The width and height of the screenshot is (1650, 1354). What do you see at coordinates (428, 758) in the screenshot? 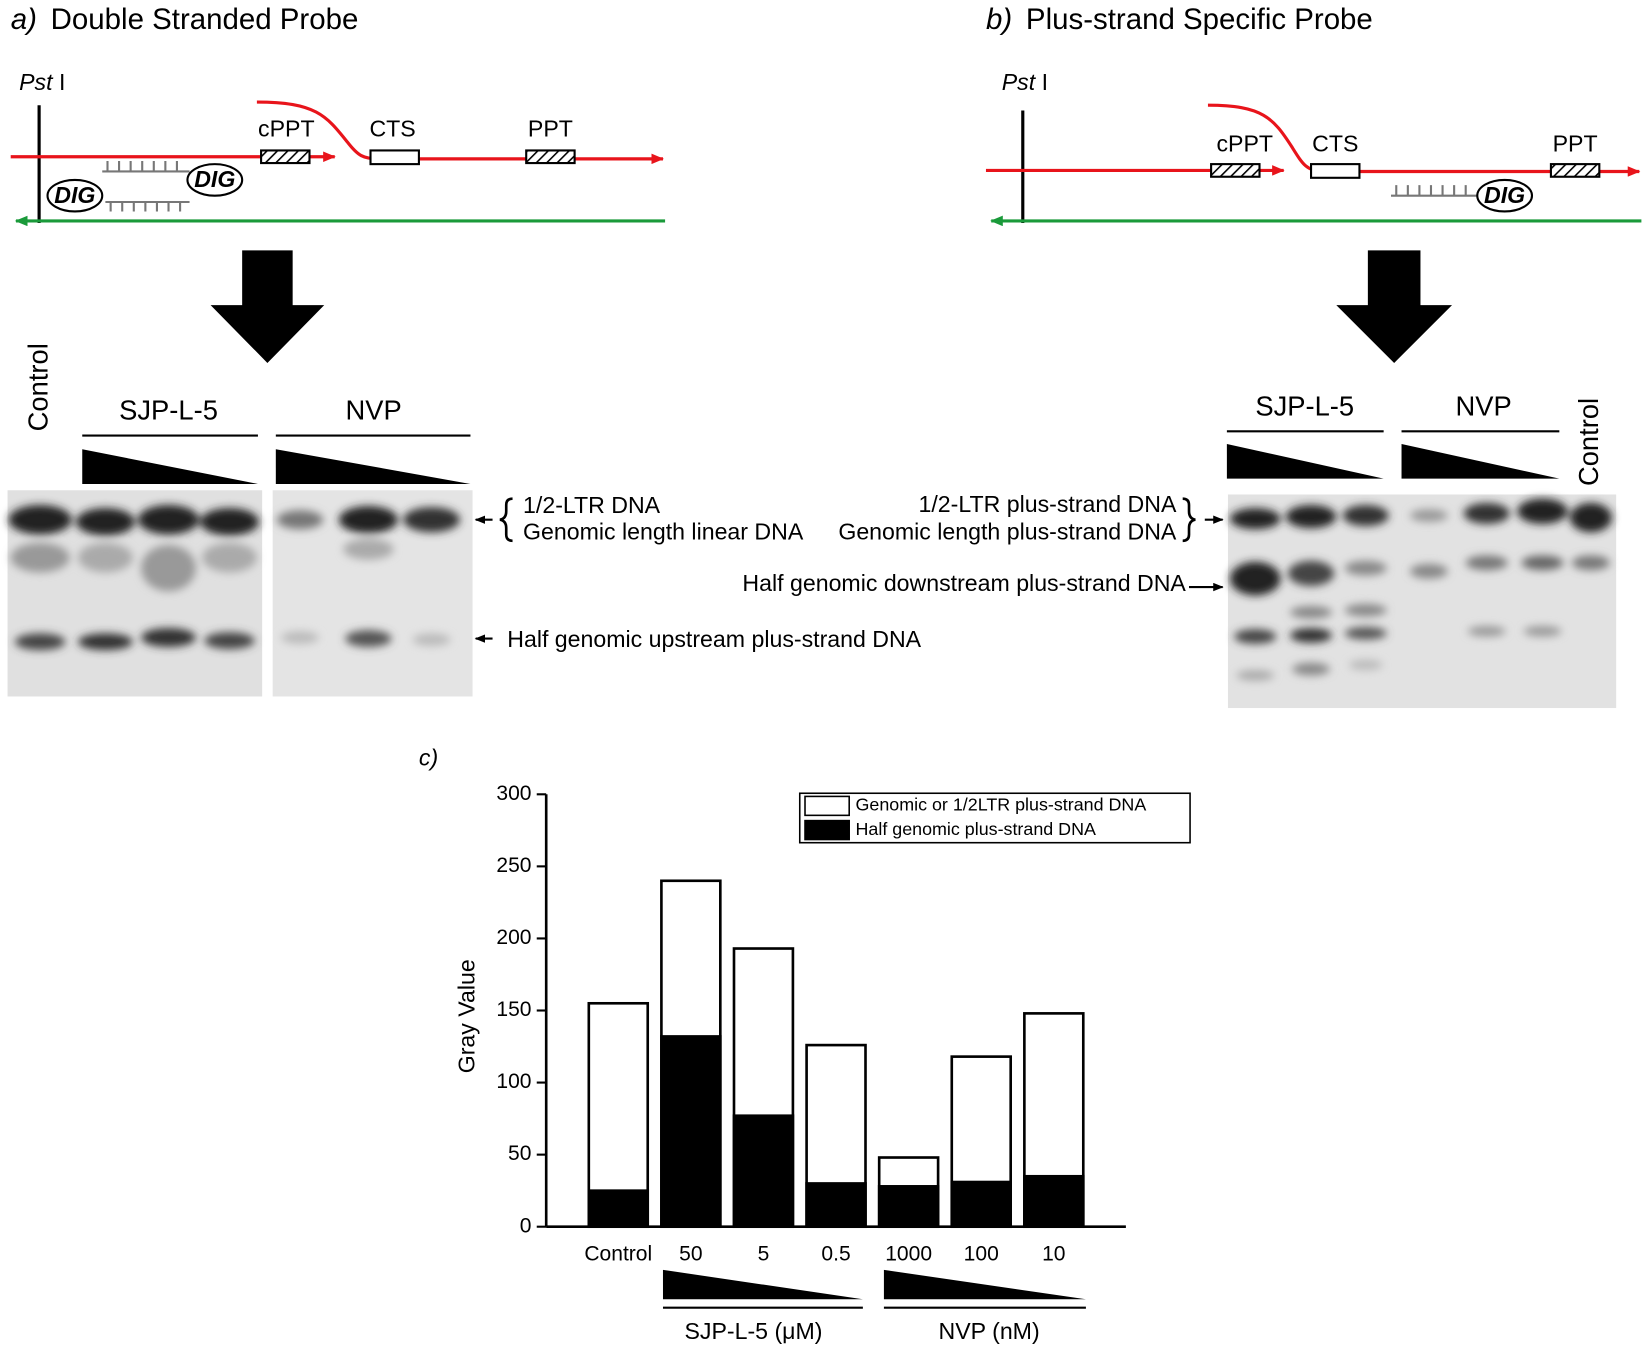
I see `panel-label: c)` at bounding box center [428, 758].